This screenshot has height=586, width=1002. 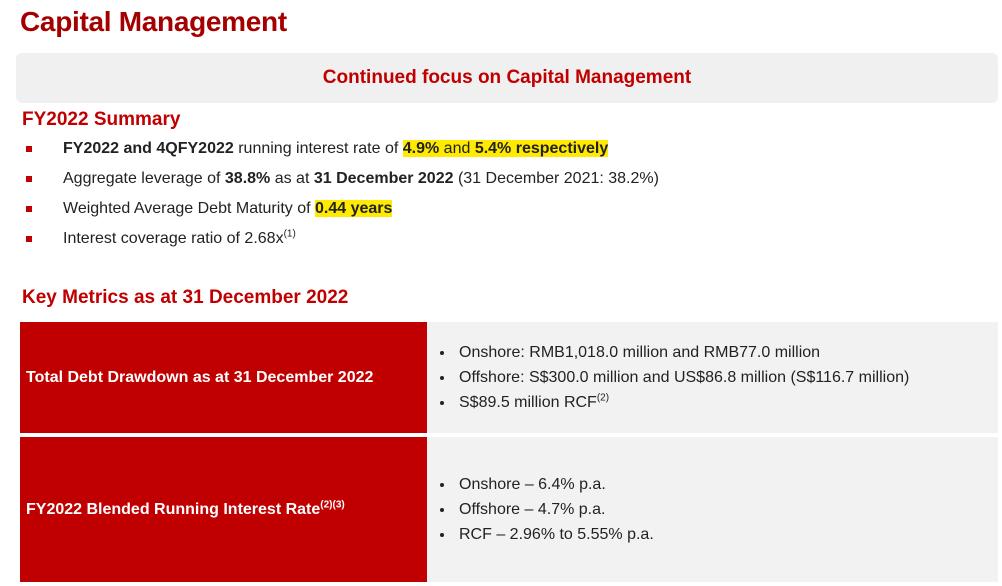 I want to click on value-item: S$89.5 million RCF(2), so click(x=682, y=402).